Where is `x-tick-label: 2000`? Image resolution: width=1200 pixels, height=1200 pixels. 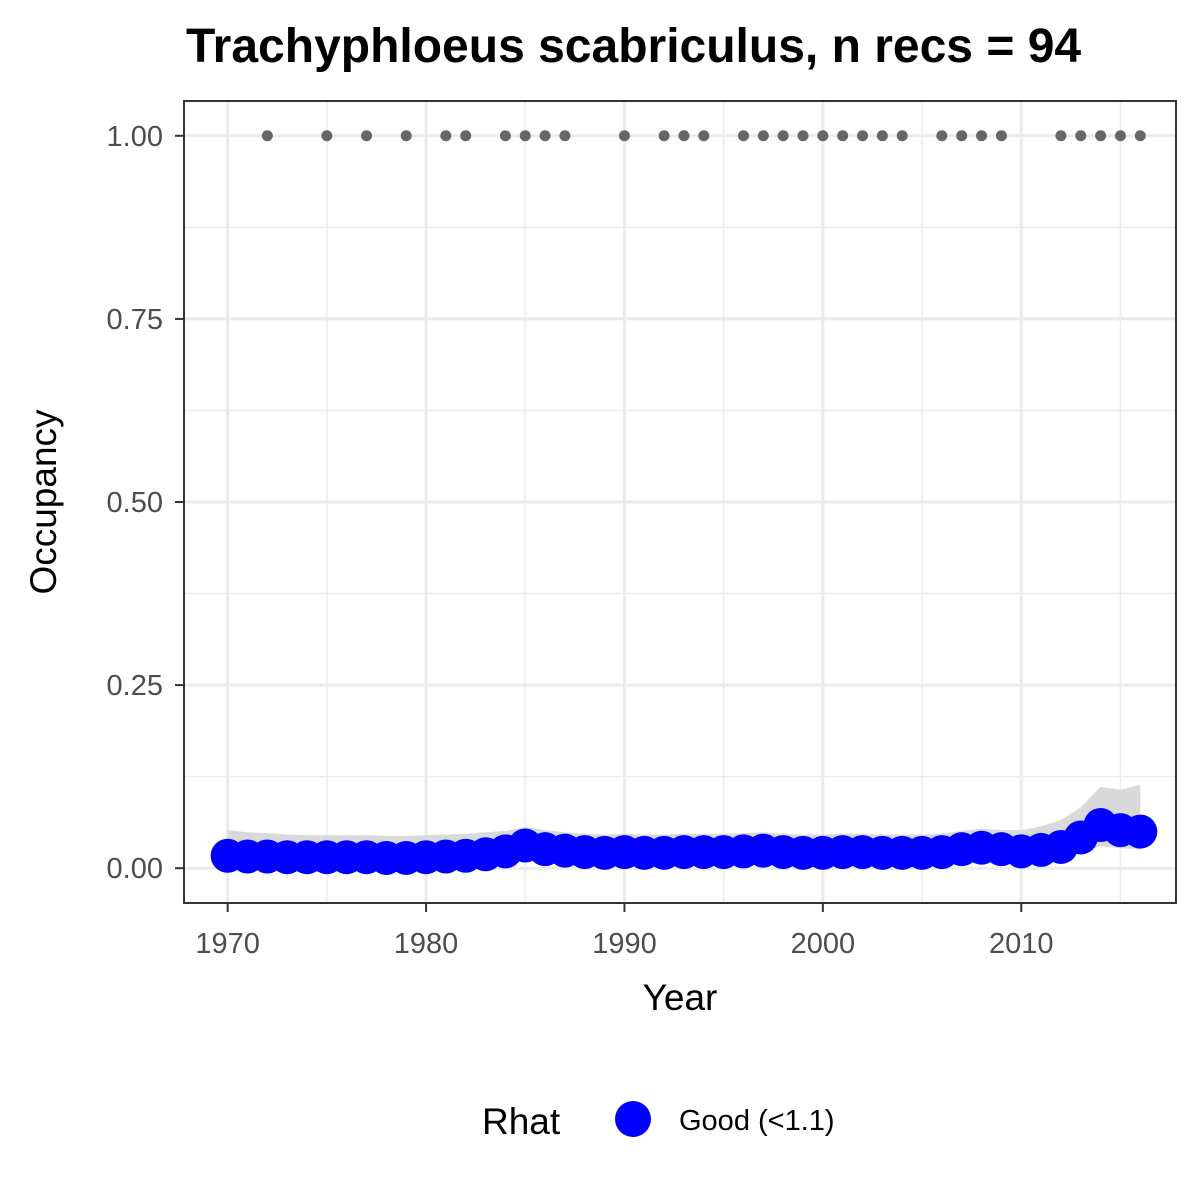 x-tick-label: 2000 is located at coordinates (823, 944).